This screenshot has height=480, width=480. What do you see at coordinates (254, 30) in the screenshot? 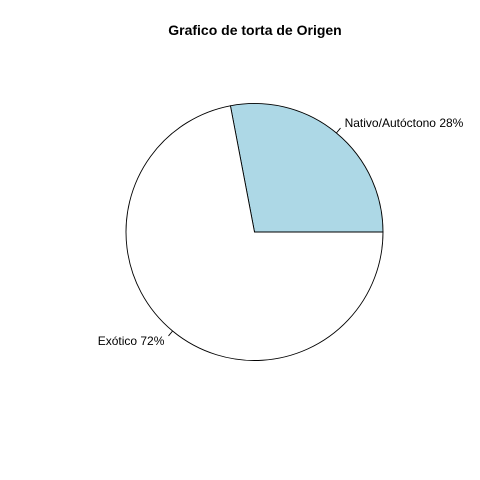
I see `chart-title: Grafico de torta de Origen` at bounding box center [254, 30].